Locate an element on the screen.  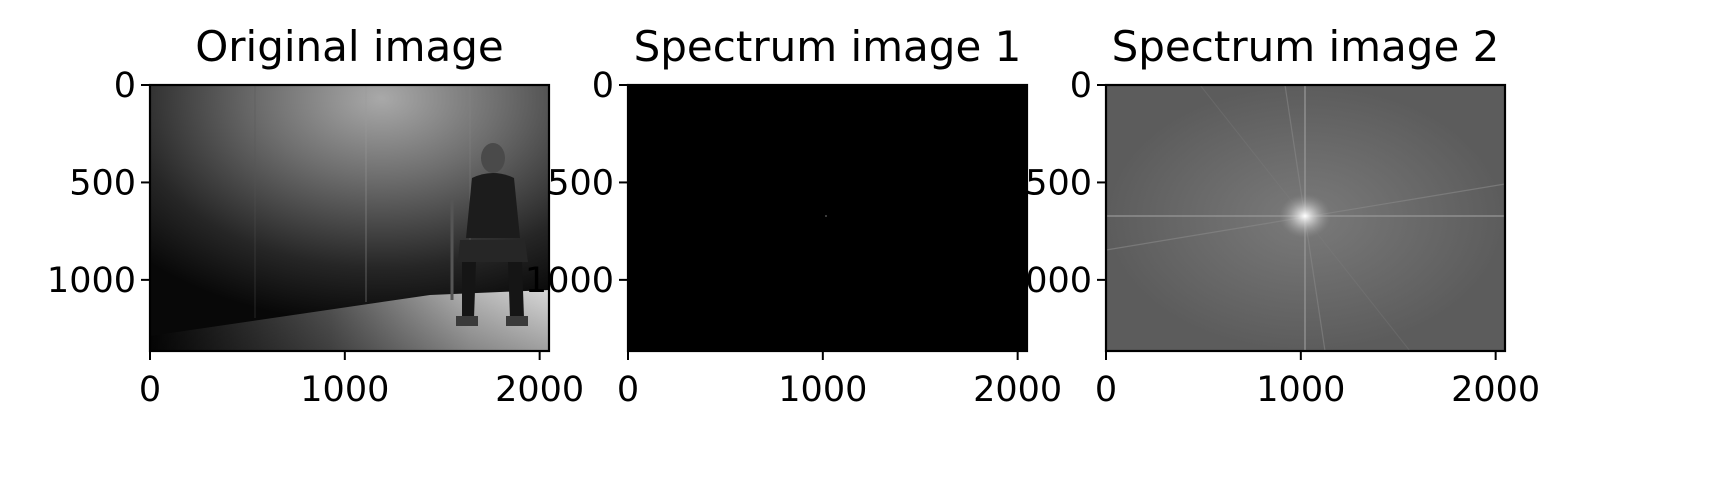
spectrum-2-title: Spectrum image 2 is located at coordinates (1306, 46).